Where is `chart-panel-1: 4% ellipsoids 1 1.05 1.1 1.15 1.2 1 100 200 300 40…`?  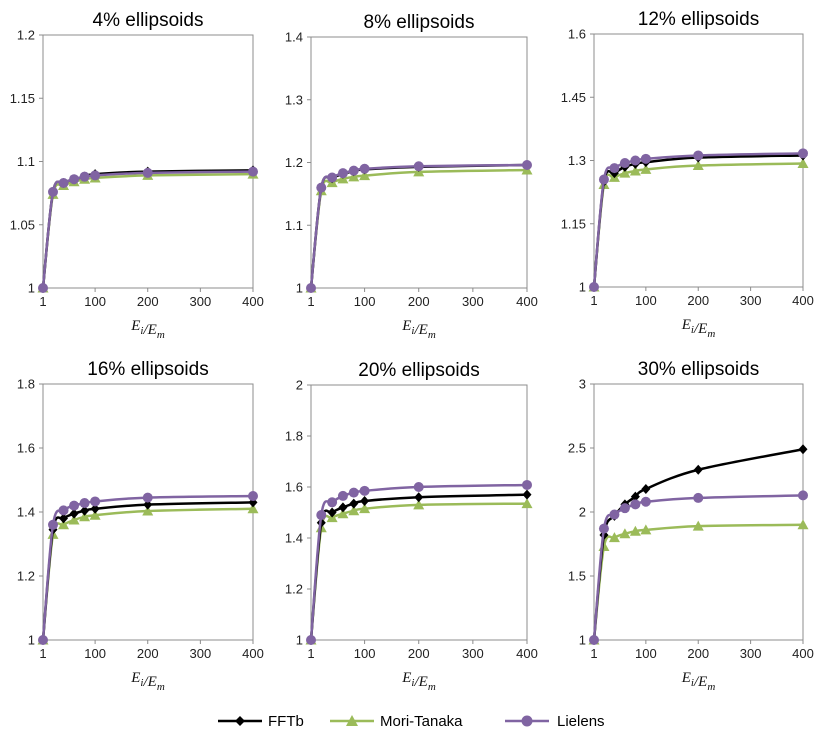 chart-panel-1: 4% ellipsoids 1 1.05 1.1 1.15 1.2 1 100 200 300 40… is located at coordinates (137, 175).